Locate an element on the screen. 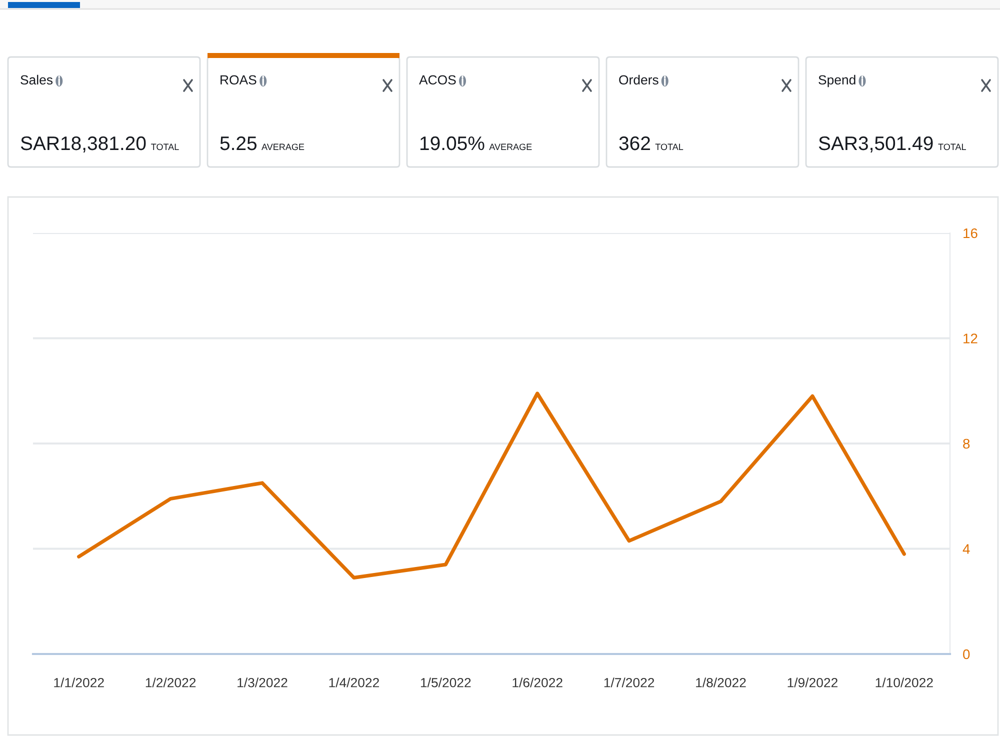 This screenshot has width=1000, height=750. text: 19.05% is located at coordinates (452, 143).